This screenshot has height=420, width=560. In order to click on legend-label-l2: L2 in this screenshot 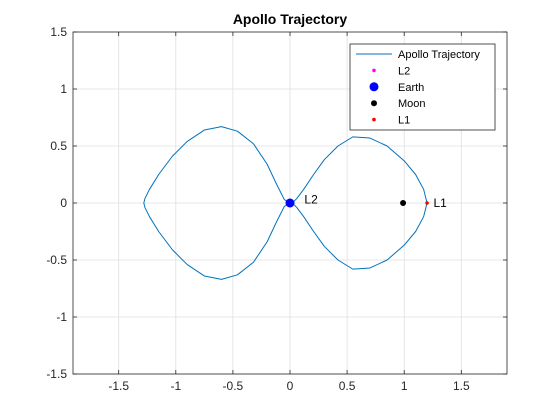, I will do `click(404, 71)`.